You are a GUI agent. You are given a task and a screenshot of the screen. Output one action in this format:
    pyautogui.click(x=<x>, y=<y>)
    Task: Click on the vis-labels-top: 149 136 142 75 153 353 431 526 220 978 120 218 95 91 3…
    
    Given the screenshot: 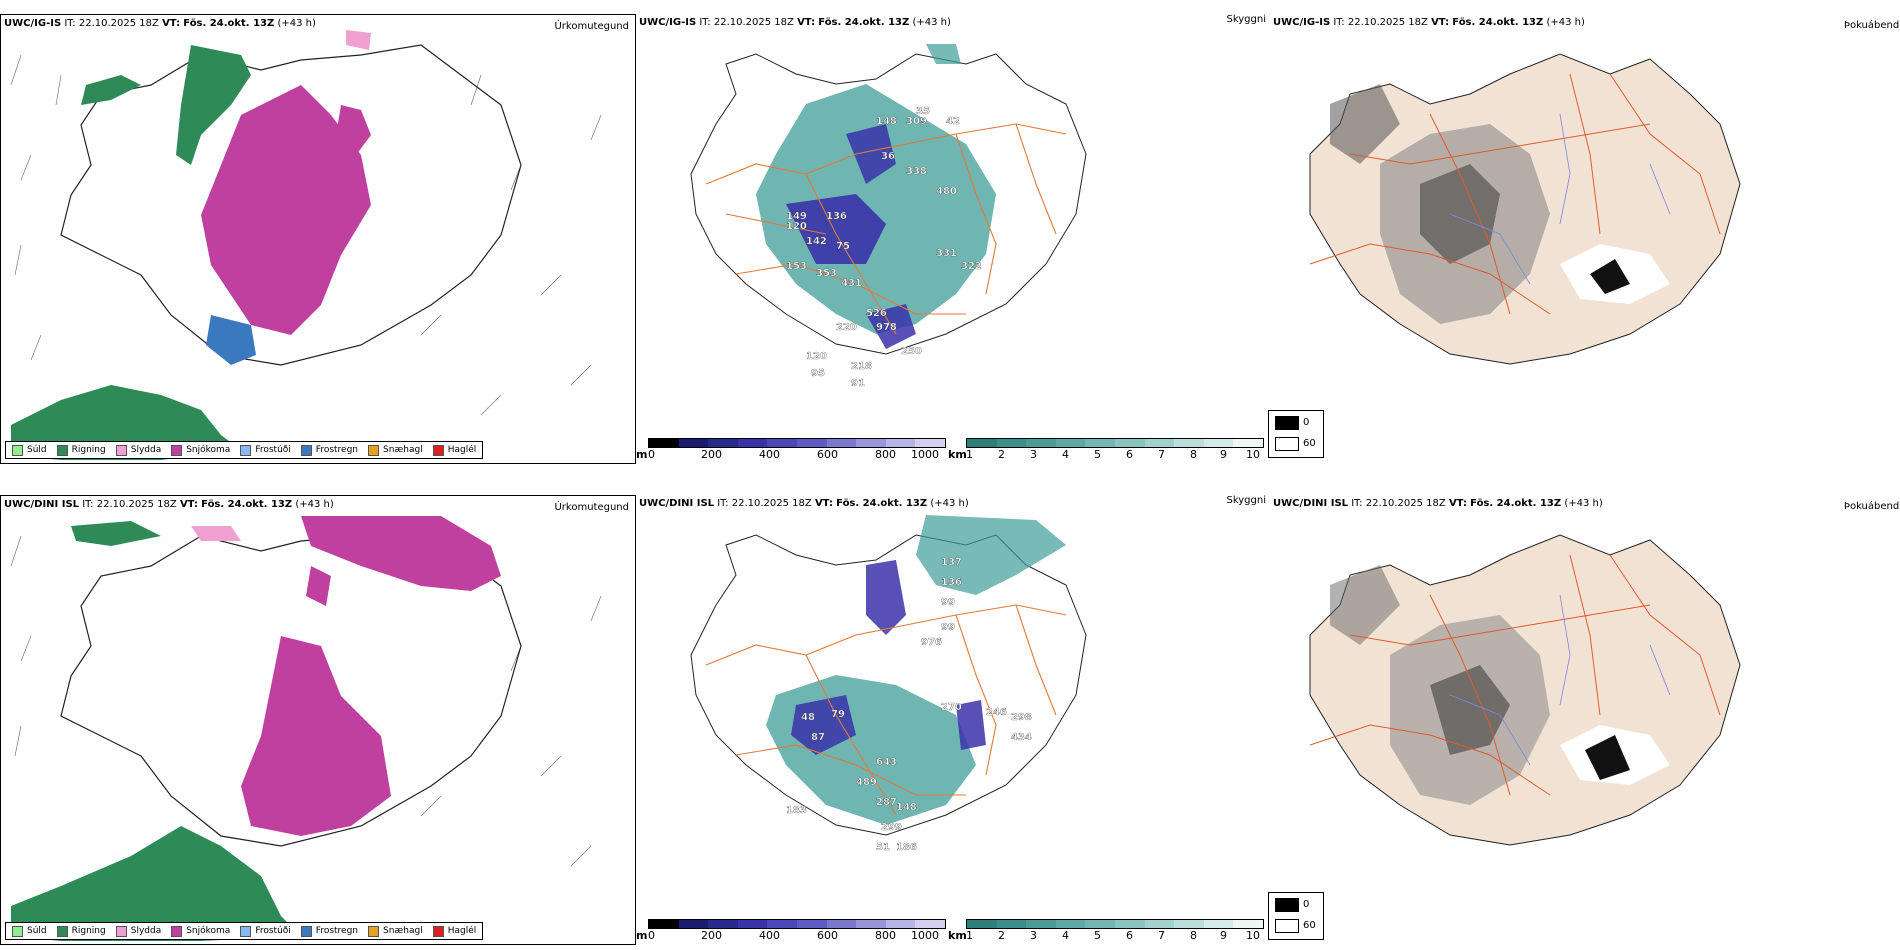 What is the action you would take?
    pyautogui.click(x=884, y=247)
    